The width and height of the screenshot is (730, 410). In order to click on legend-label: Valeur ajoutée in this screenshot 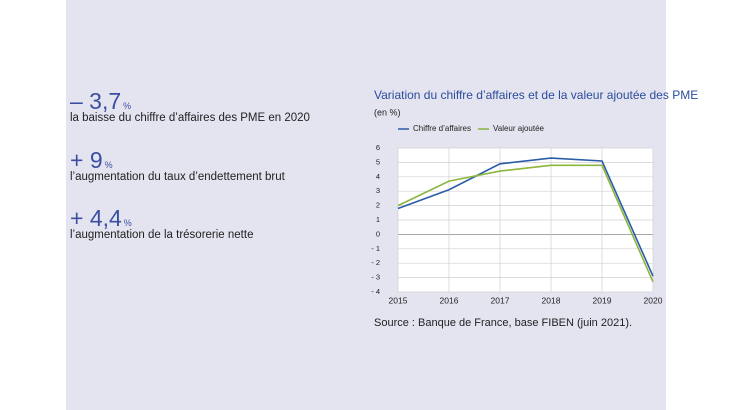, I will do `click(519, 128)`.